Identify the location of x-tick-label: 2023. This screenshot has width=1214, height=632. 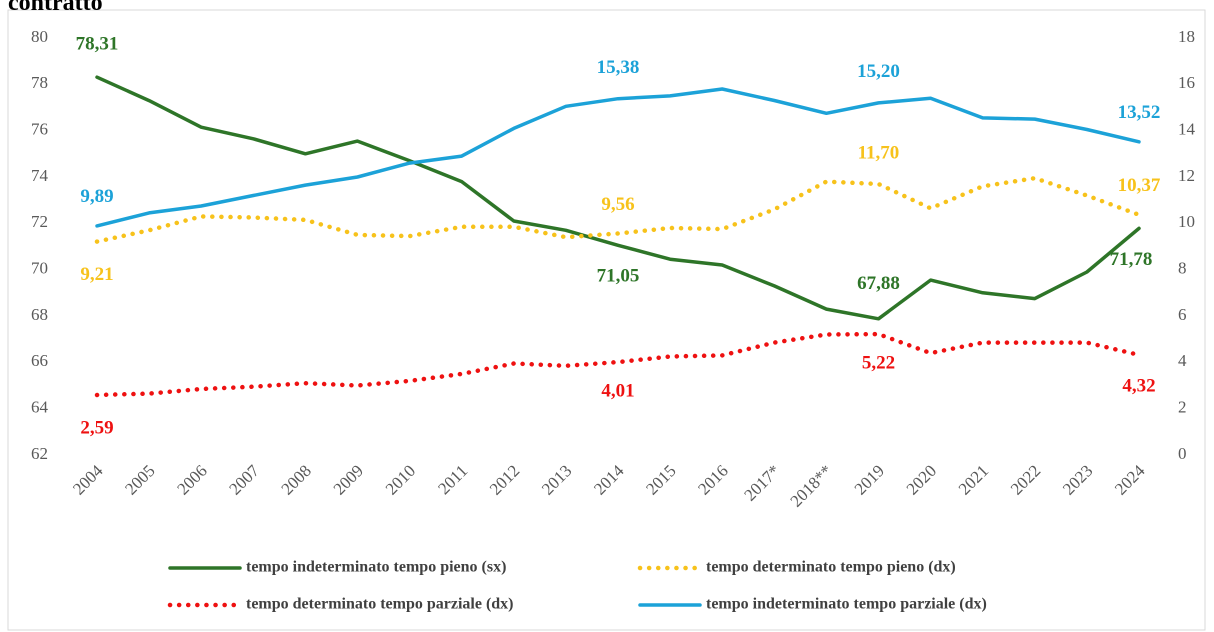
(1077, 479).